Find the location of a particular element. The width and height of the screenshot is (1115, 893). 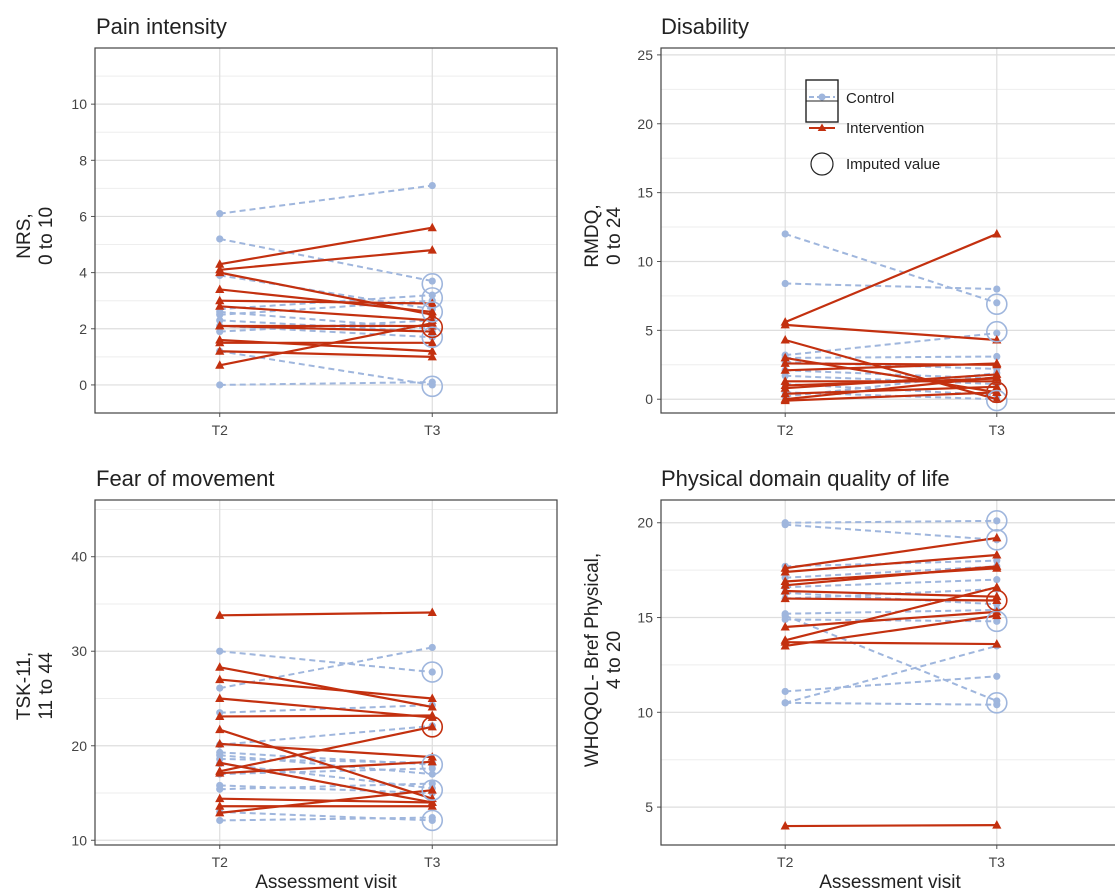

legend-control-point is located at coordinates (822, 97).